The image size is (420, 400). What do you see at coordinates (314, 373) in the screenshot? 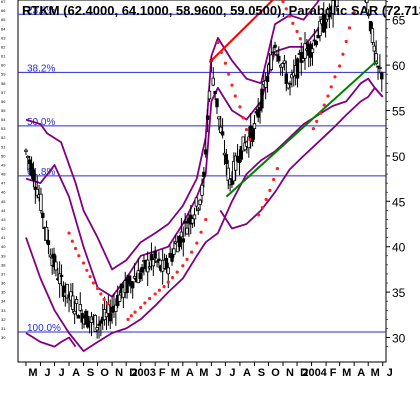
I see `x-tick-label: 2004` at bounding box center [314, 373].